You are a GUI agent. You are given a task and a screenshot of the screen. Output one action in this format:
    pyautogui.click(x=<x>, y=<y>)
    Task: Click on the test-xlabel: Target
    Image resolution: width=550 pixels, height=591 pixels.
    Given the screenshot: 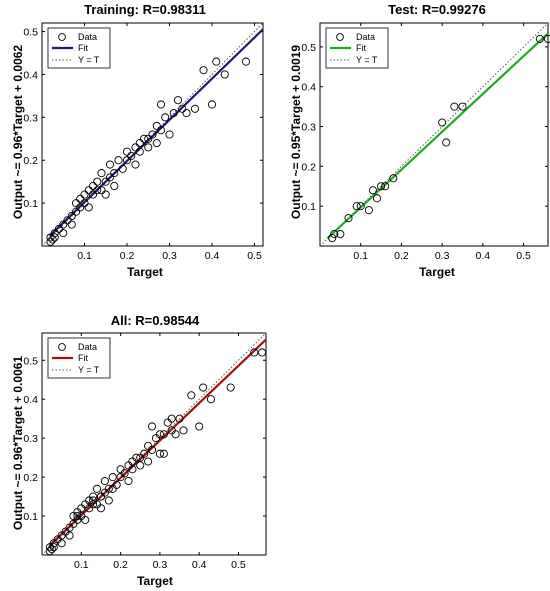 What is the action you would take?
    pyautogui.click(x=437, y=272)
    